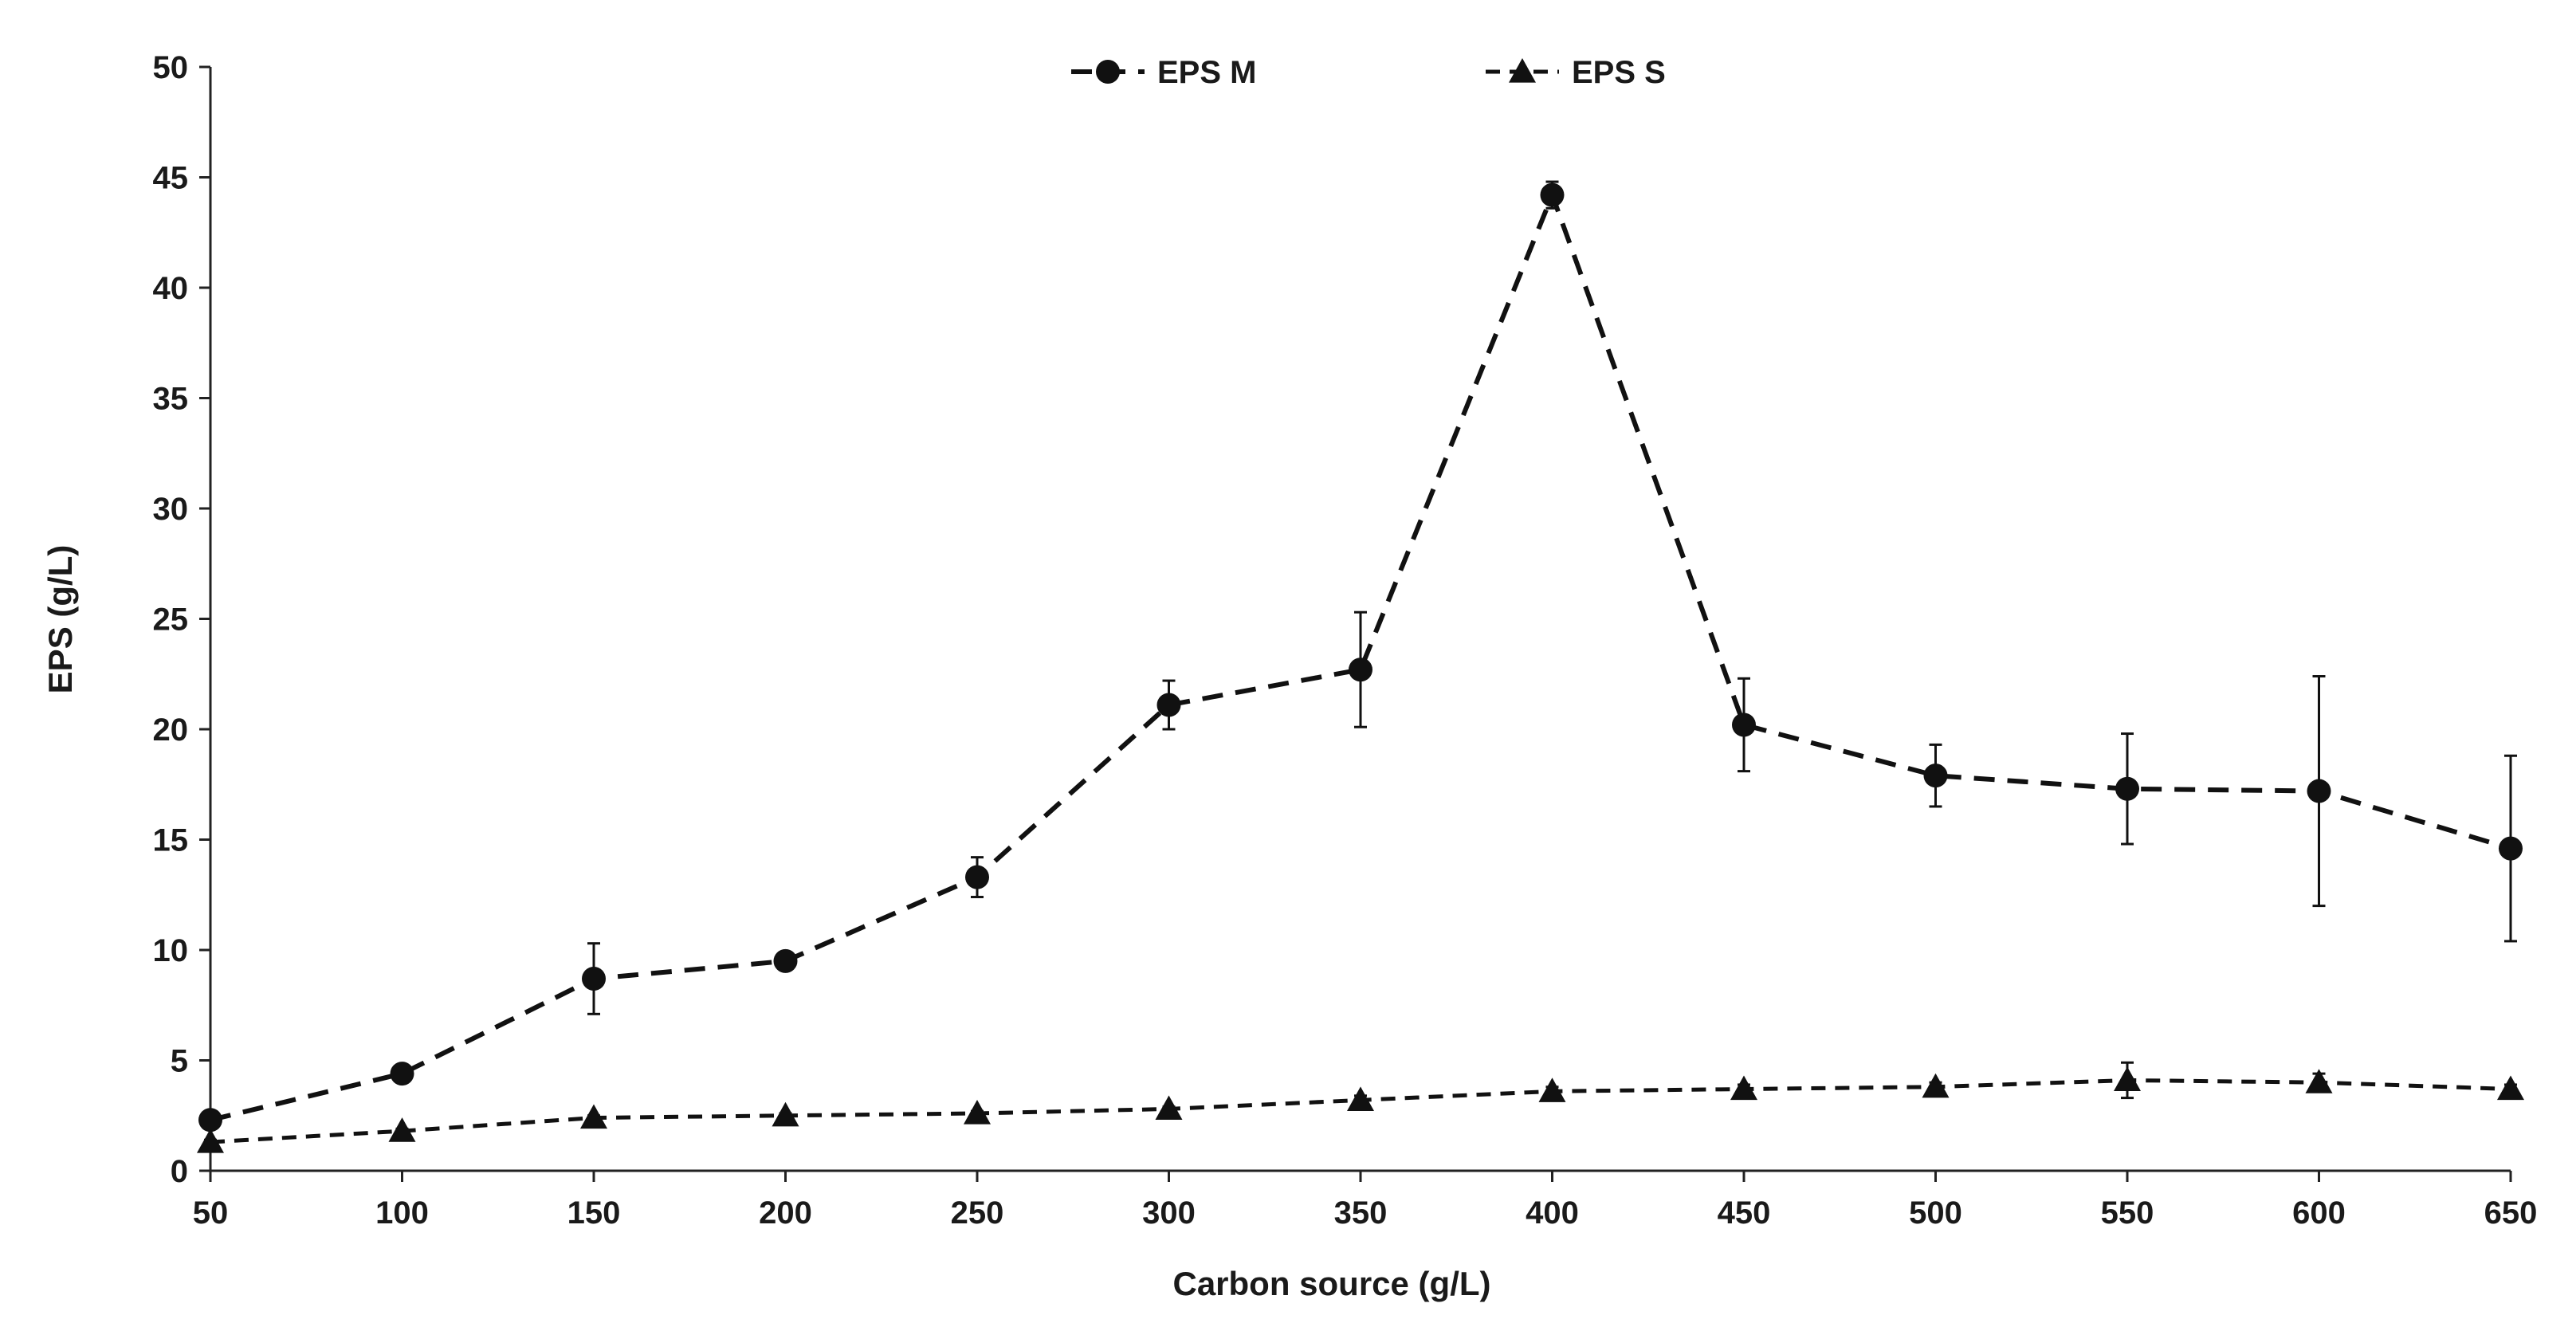  I want to click on legend-item-eps-m: EPS M, so click(1163, 72).